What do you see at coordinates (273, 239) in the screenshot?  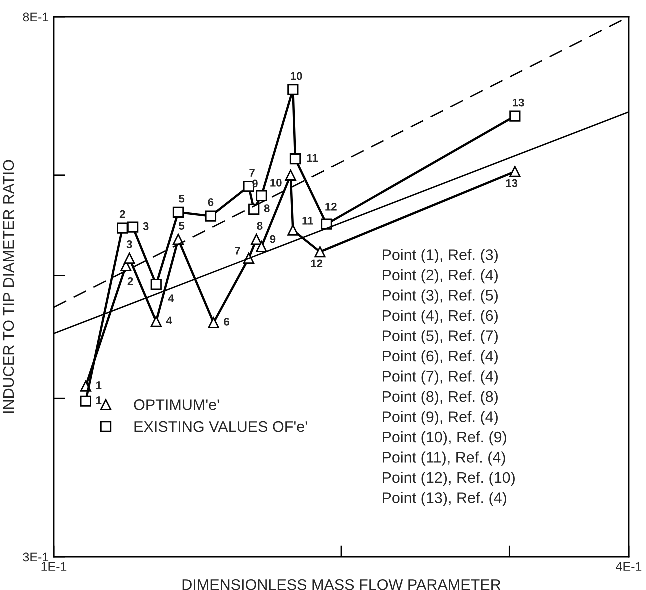 I see `annotation: 9` at bounding box center [273, 239].